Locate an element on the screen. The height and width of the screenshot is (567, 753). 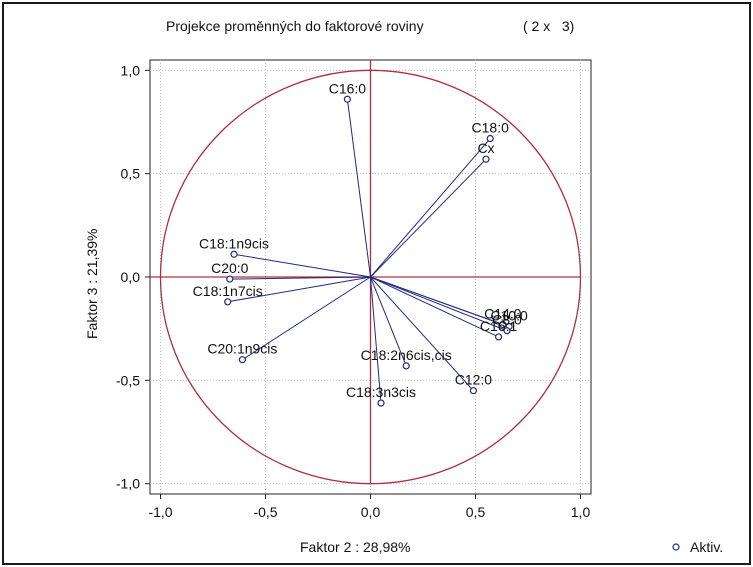
point-label: Cx is located at coordinates (485, 148).